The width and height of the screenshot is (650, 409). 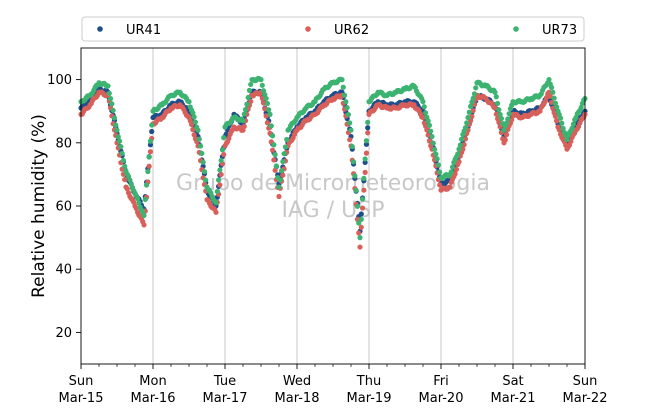 What do you see at coordinates (63, 270) in the screenshot?
I see `y-tick-label: 40` at bounding box center [63, 270].